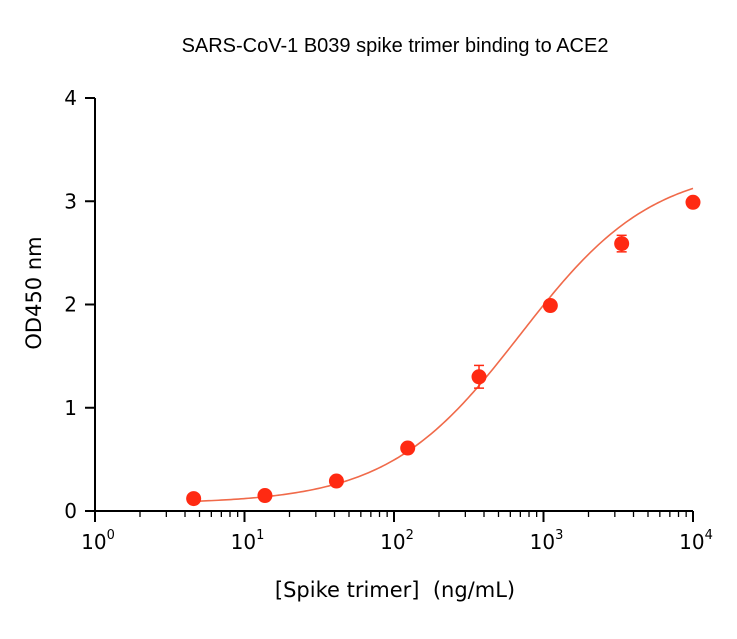 This screenshot has width=737, height=639. What do you see at coordinates (248, 541) in the screenshot?
I see `x-tick-label-1: 10¹` at bounding box center [248, 541].